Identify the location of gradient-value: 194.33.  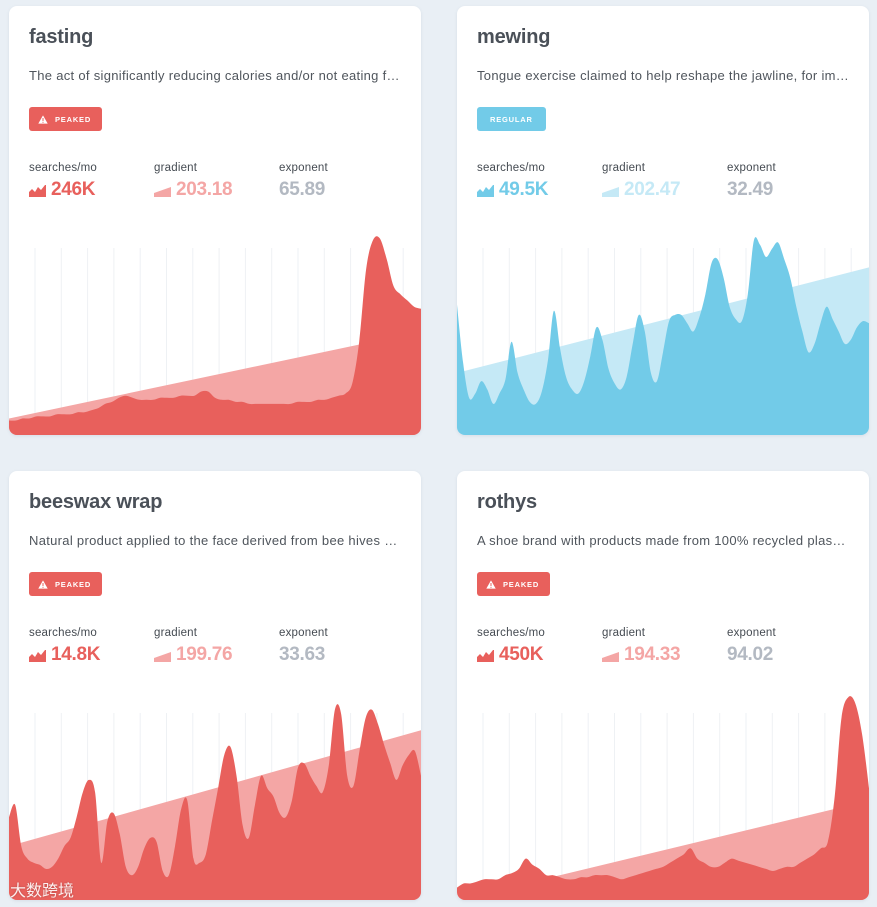
(652, 654).